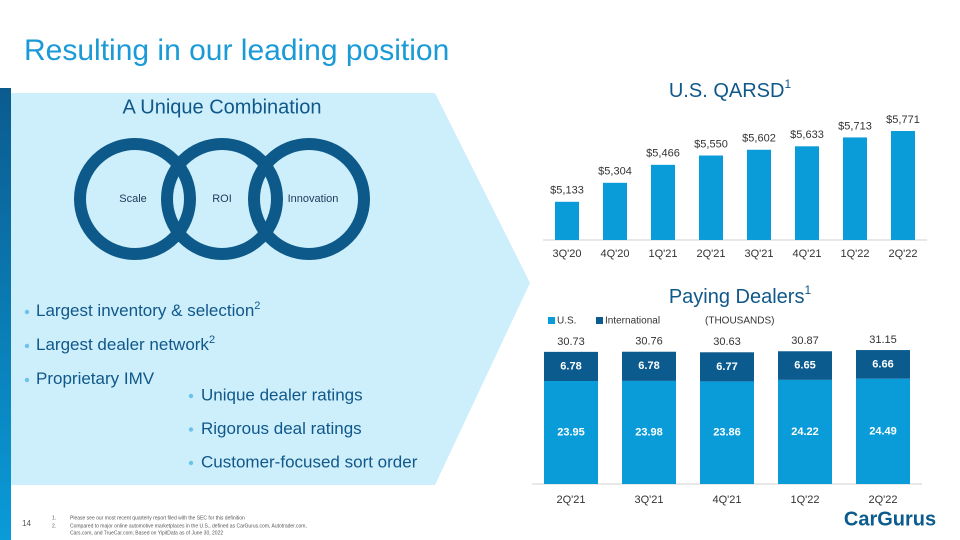  Describe the element at coordinates (632, 321) in the screenshot. I see `legend-label: International` at that location.